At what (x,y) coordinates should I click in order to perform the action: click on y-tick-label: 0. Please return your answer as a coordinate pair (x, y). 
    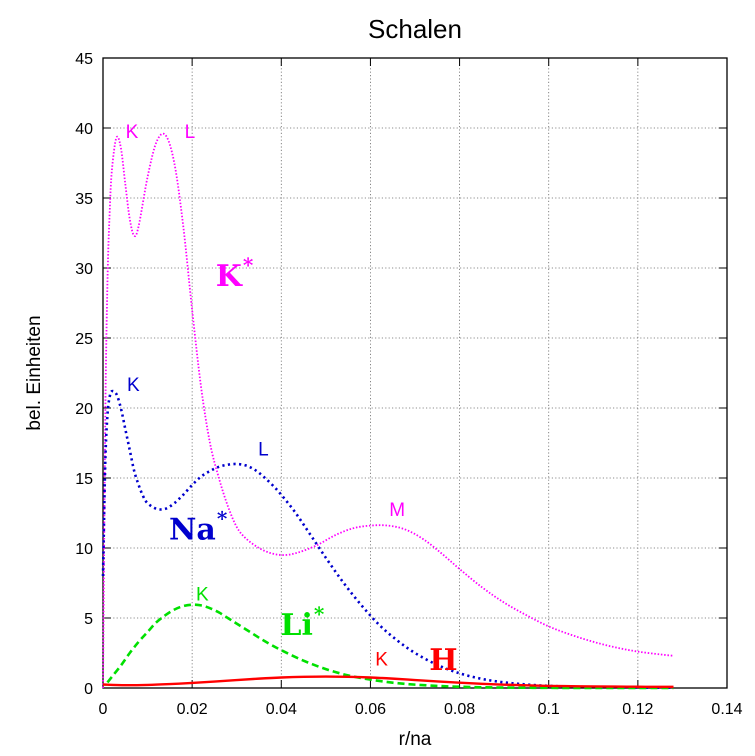
    Looking at the image, I should click on (88, 689).